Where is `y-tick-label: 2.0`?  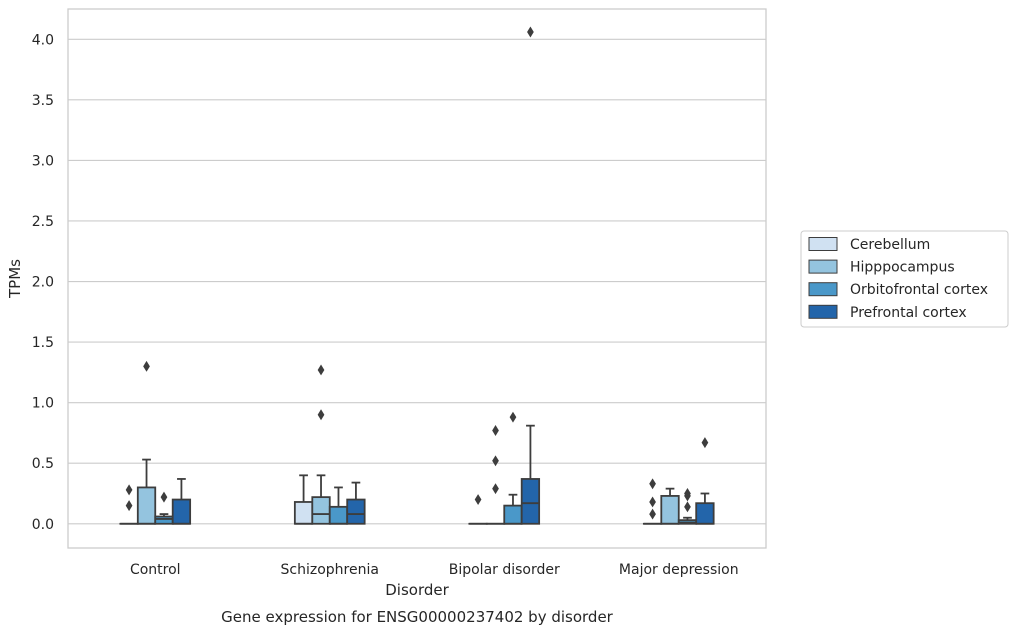
y-tick-label: 2.0 is located at coordinates (43, 283).